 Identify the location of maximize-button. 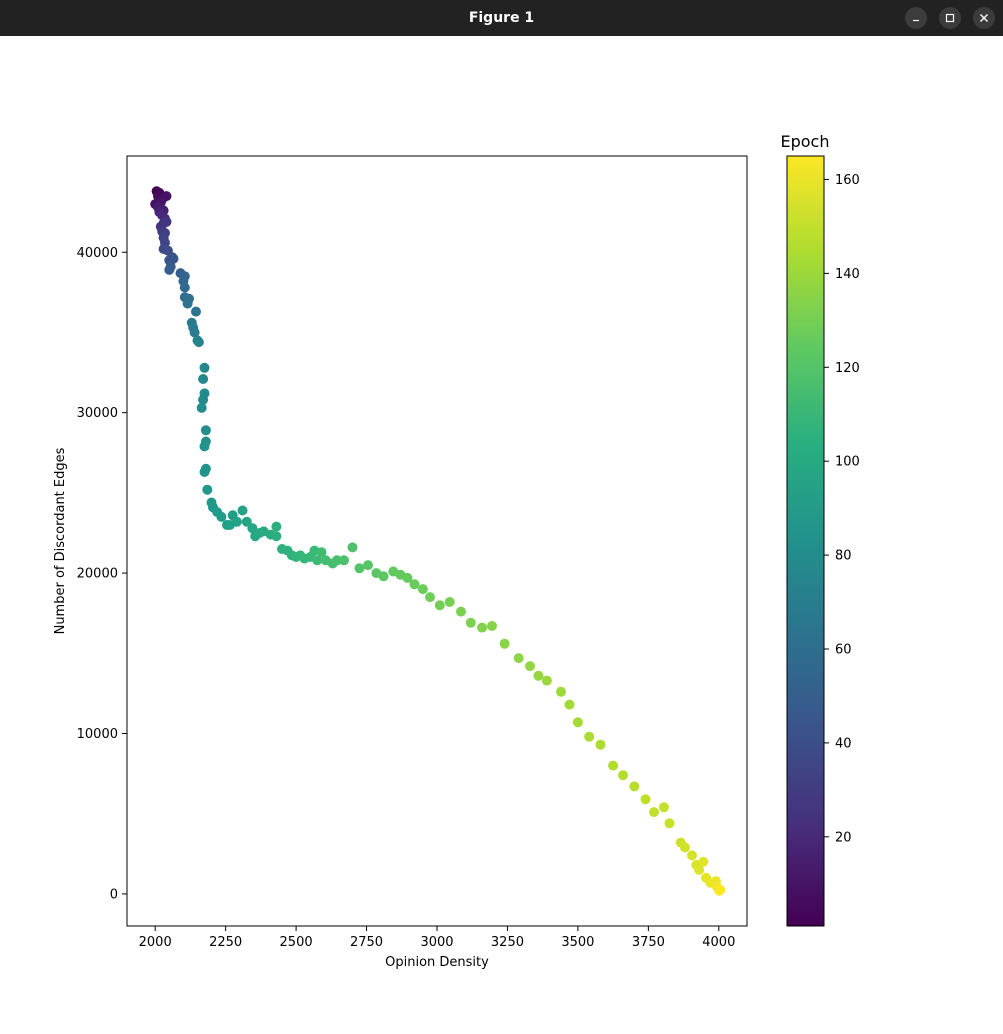
(950, 18).